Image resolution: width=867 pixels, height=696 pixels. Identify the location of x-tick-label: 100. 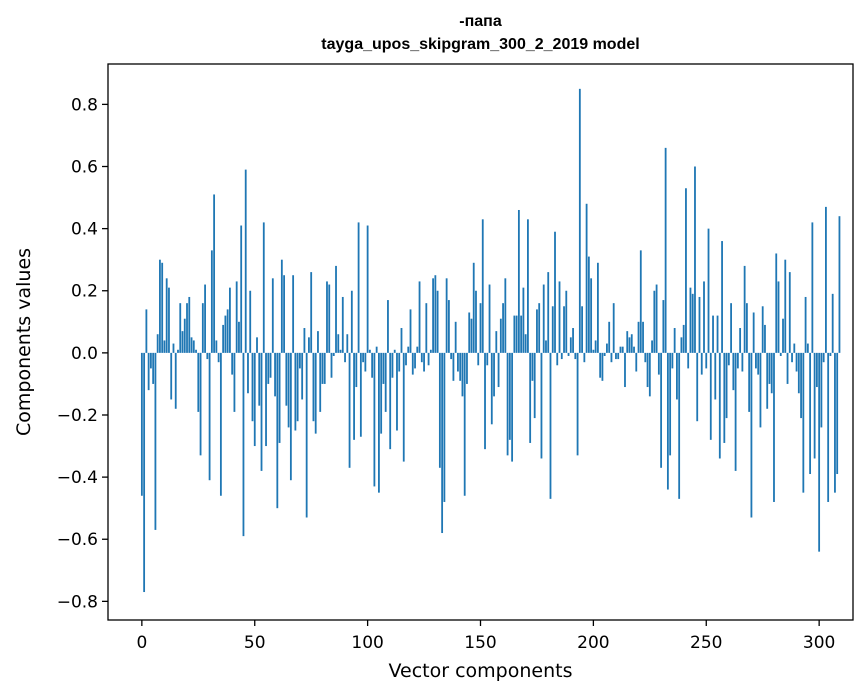
(367, 643).